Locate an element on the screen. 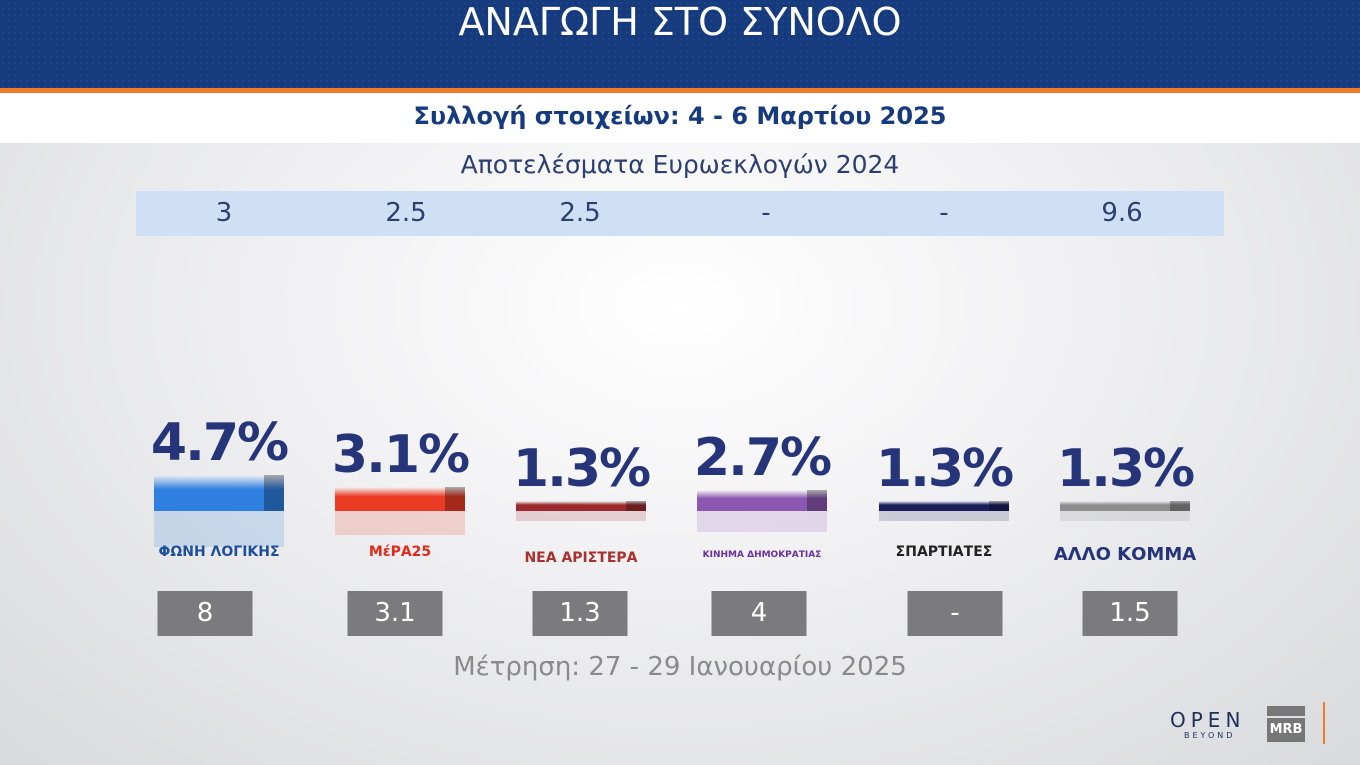  party-logo: ΑΛΛΟ ΚΟΜΜΑ is located at coordinates (1125, 554).